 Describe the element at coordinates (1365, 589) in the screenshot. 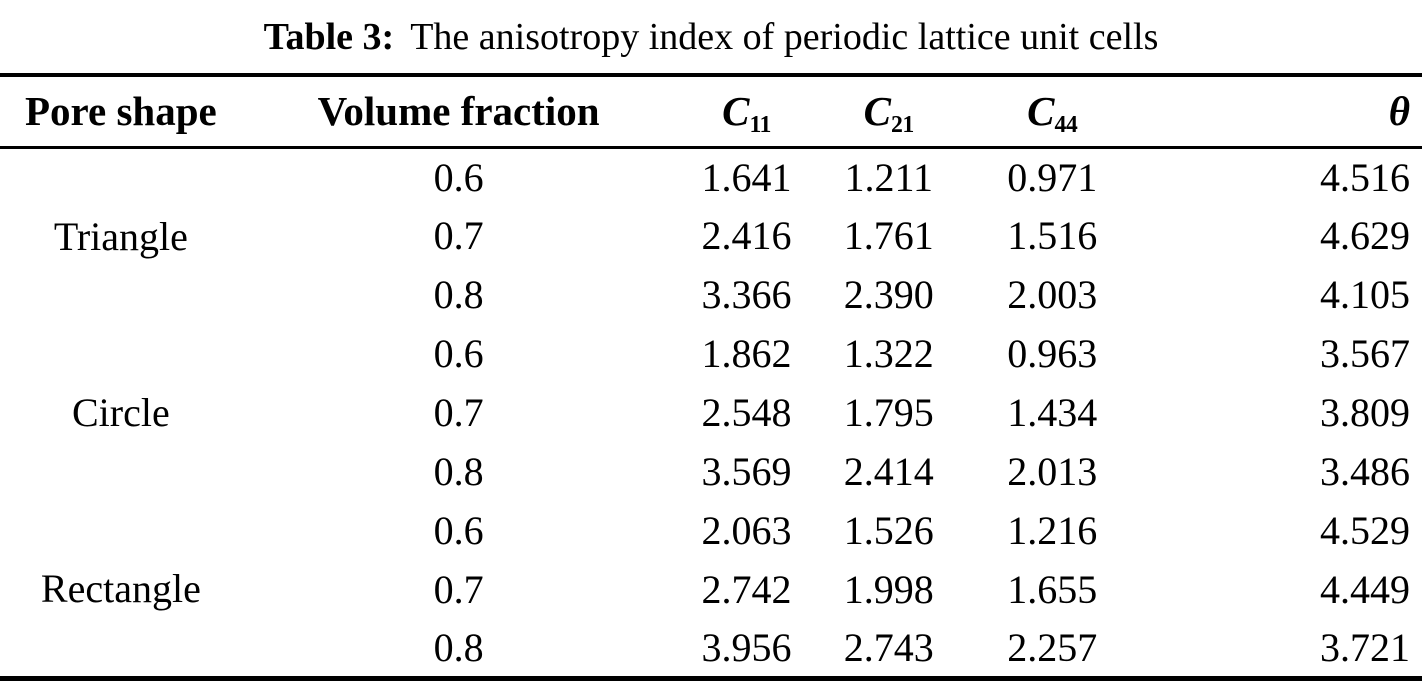

I see `cell-theta: 4.449` at that location.